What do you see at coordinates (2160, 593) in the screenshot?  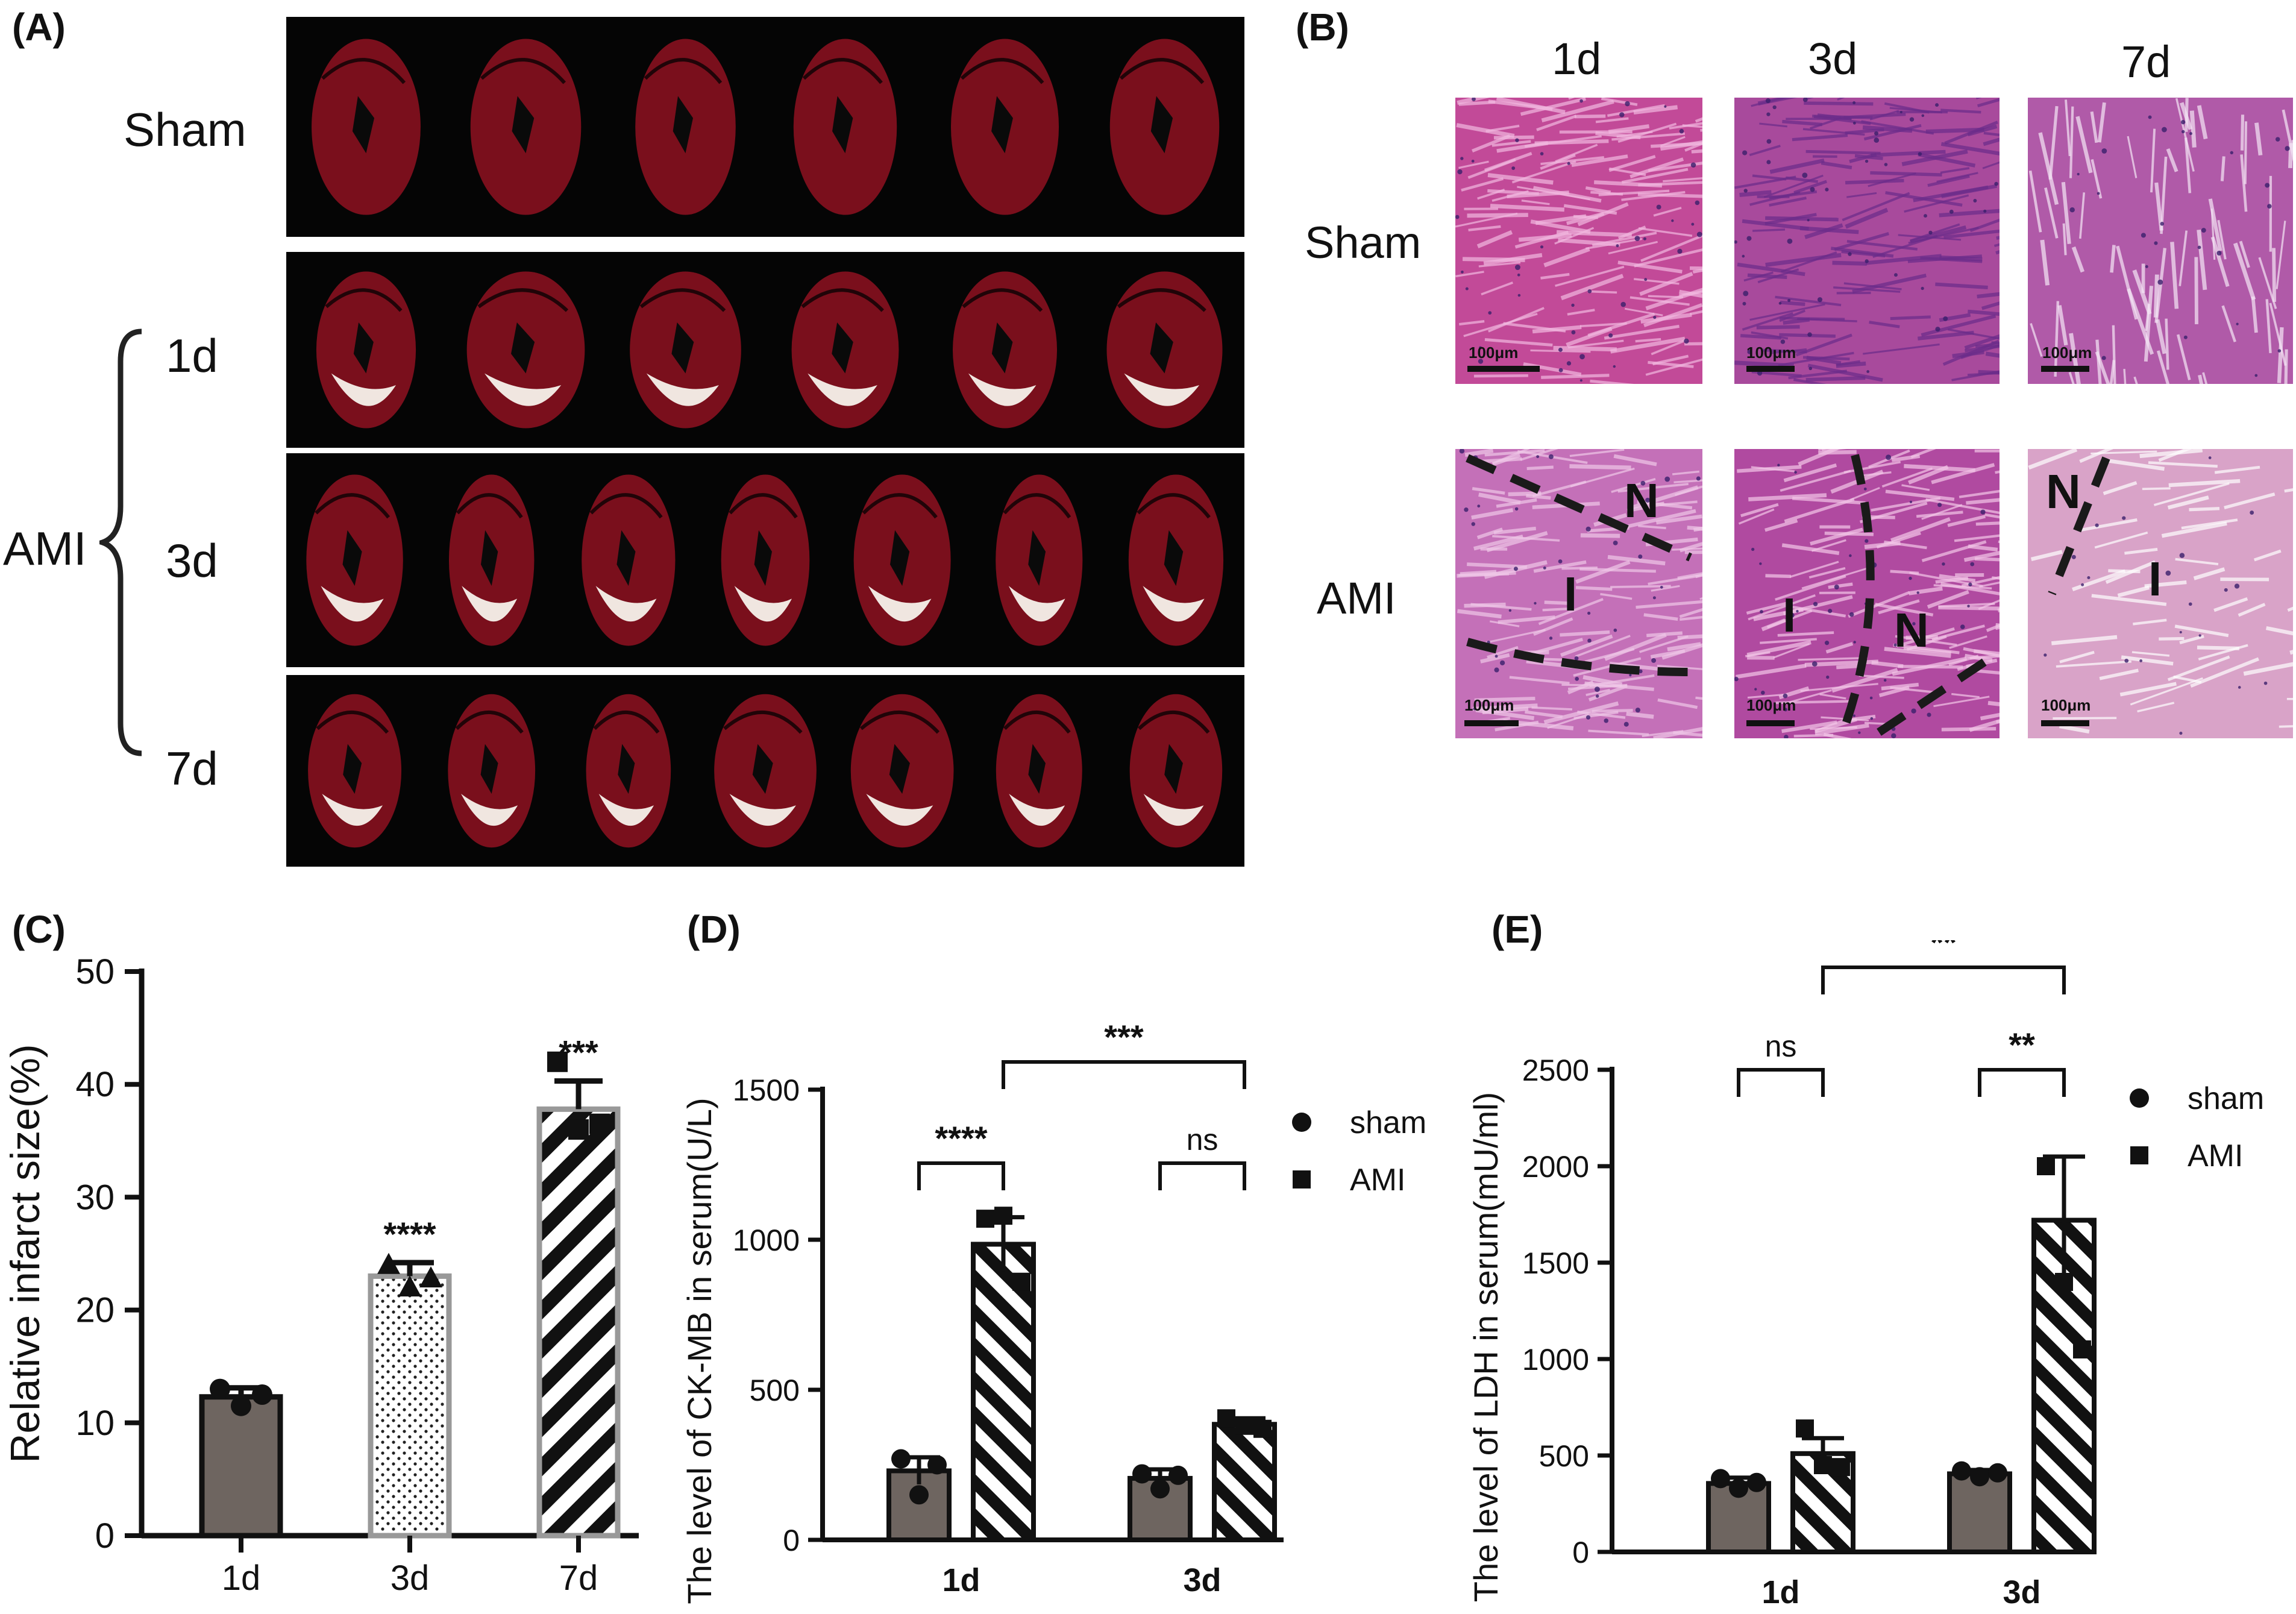 I see `he-image-ami-7d: N I 100μm` at bounding box center [2160, 593].